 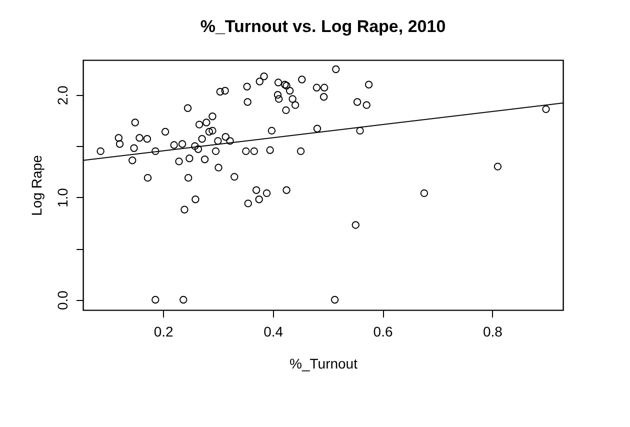 What do you see at coordinates (62, 95) in the screenshot?
I see `y-tick-label: 2.0` at bounding box center [62, 95].